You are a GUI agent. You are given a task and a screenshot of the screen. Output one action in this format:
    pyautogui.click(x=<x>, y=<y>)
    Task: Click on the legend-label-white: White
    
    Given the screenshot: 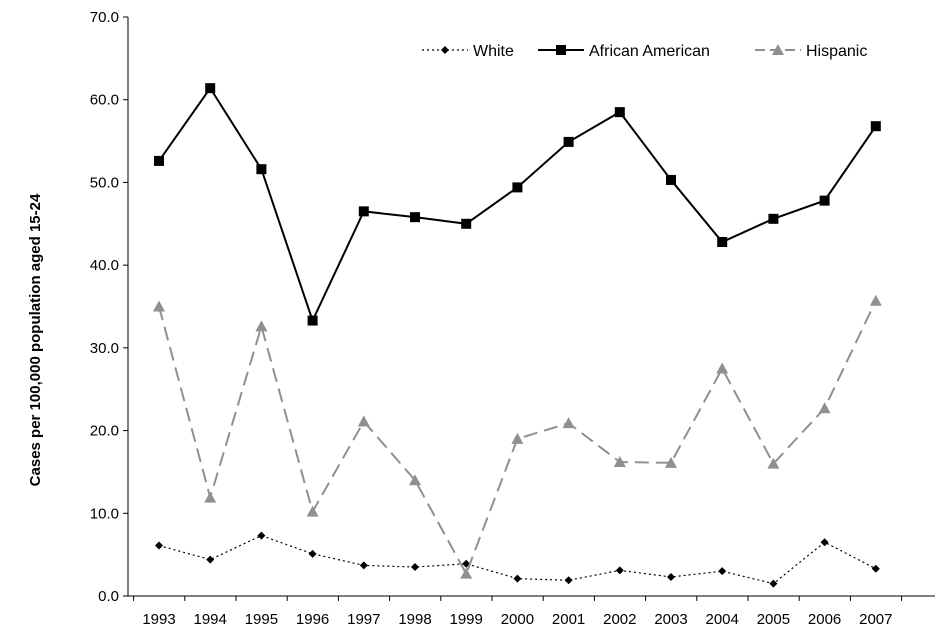 What is the action you would take?
    pyautogui.click(x=493, y=51)
    